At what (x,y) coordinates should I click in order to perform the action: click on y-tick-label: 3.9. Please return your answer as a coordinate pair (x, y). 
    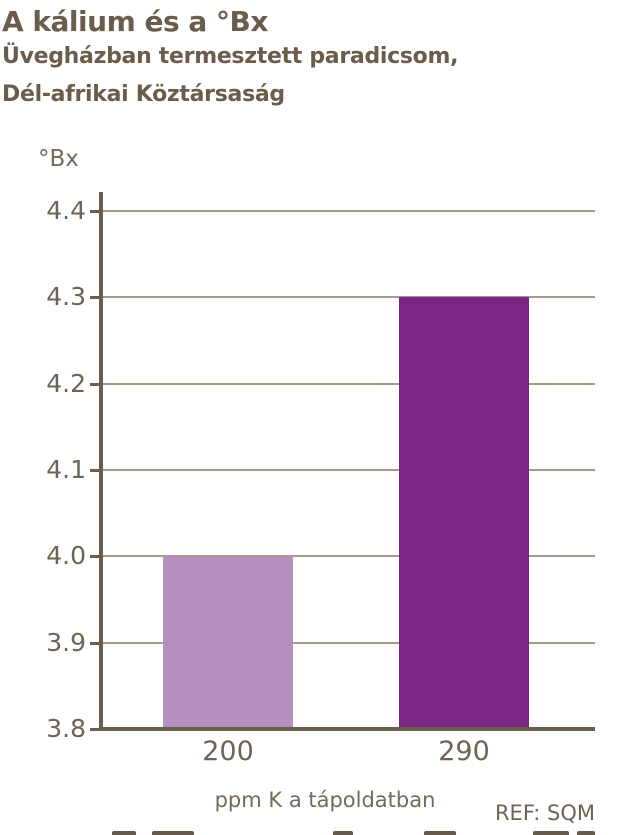
    Looking at the image, I should click on (66, 642).